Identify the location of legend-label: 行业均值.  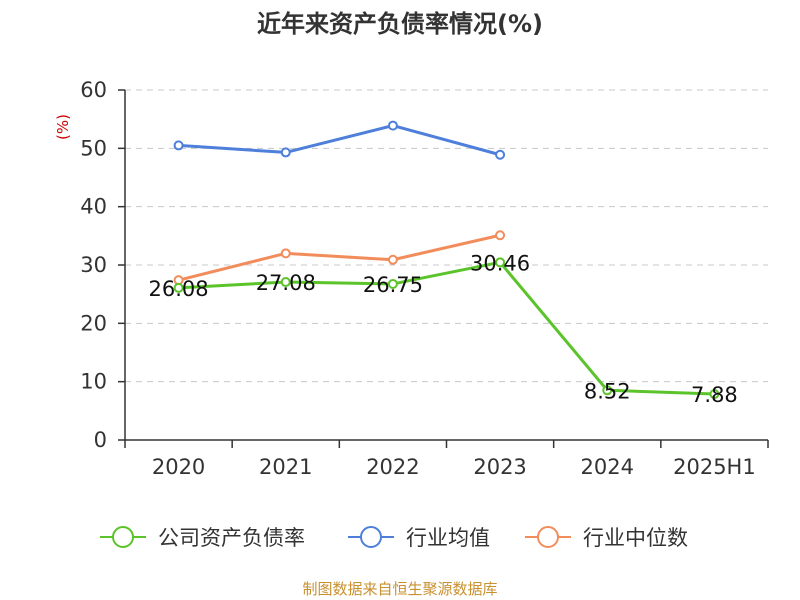
(448, 538).